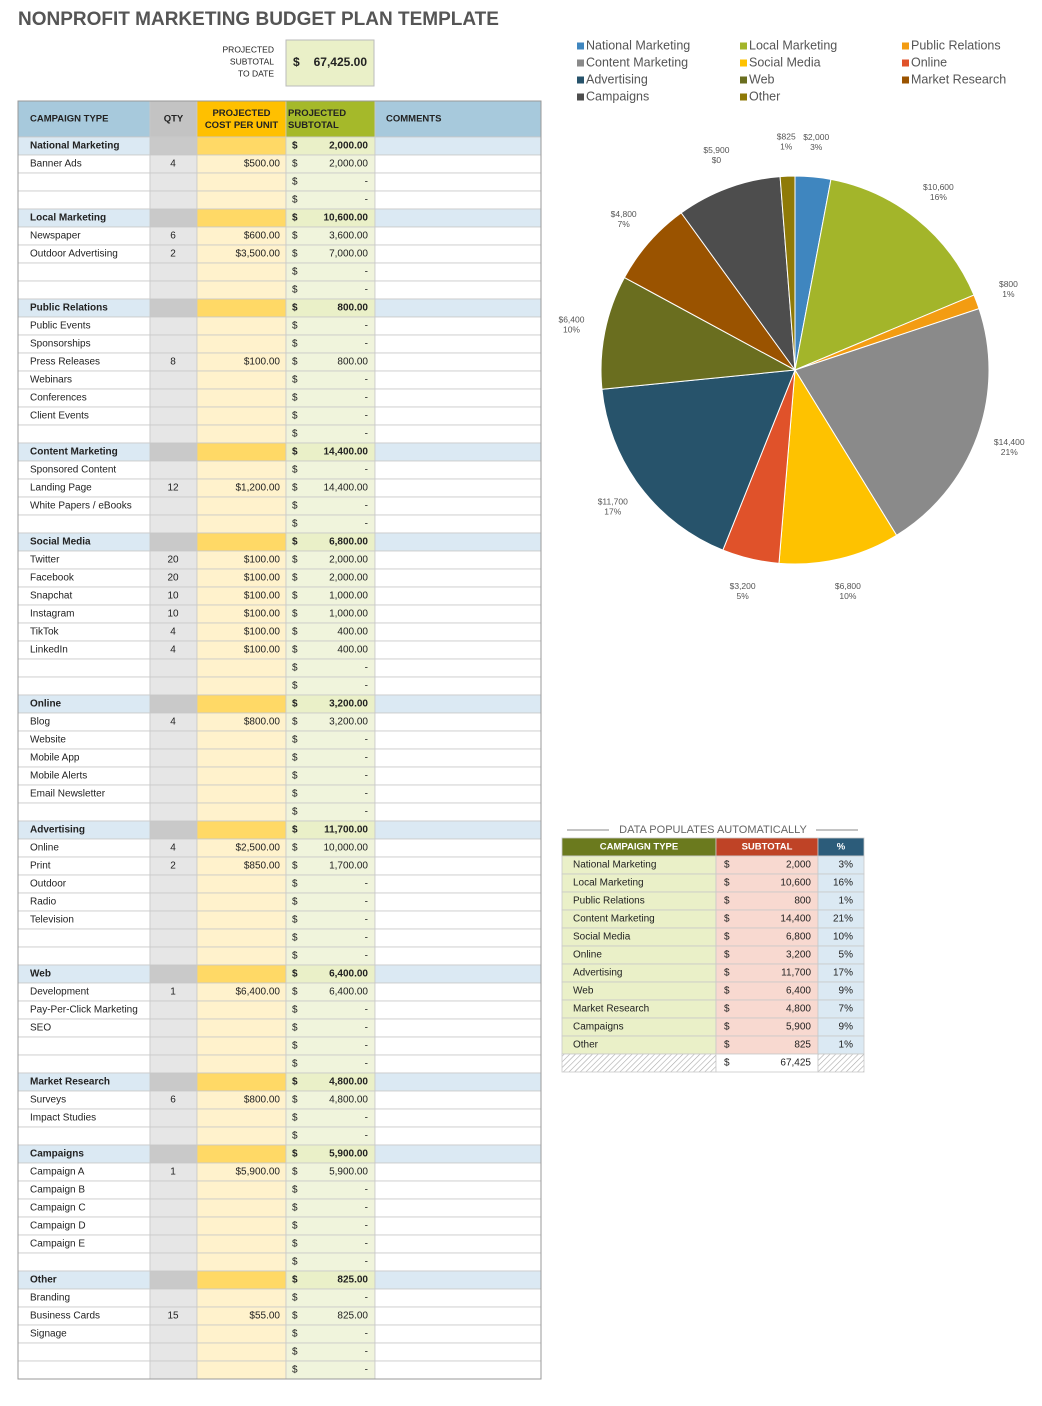  I want to click on column-header: PROJECTED SUBTOTAL, so click(317, 119).